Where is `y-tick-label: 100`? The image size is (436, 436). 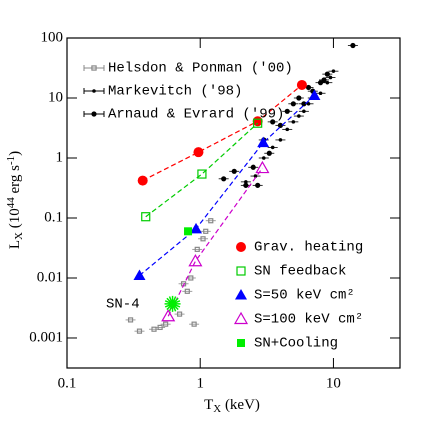 y-tick-label: 100 is located at coordinates (52, 37).